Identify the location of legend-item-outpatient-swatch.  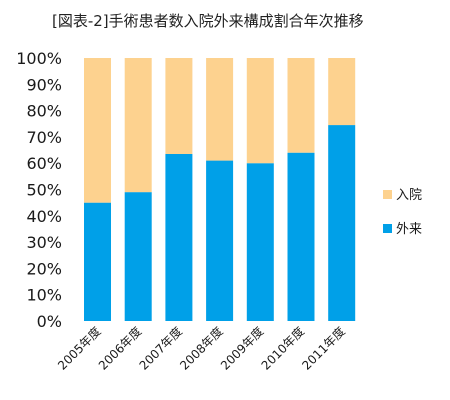
(387, 228).